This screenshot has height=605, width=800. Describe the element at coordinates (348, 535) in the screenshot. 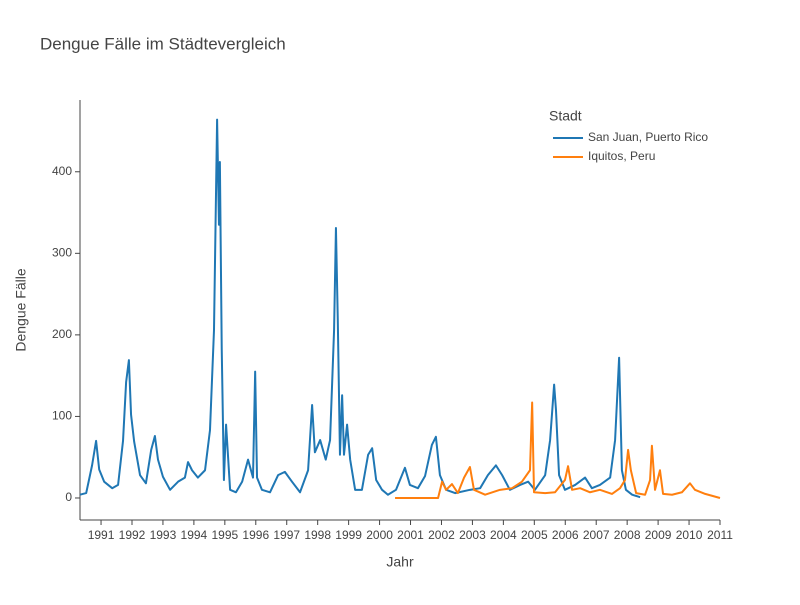

I see `x-tick-label: 1999` at that location.